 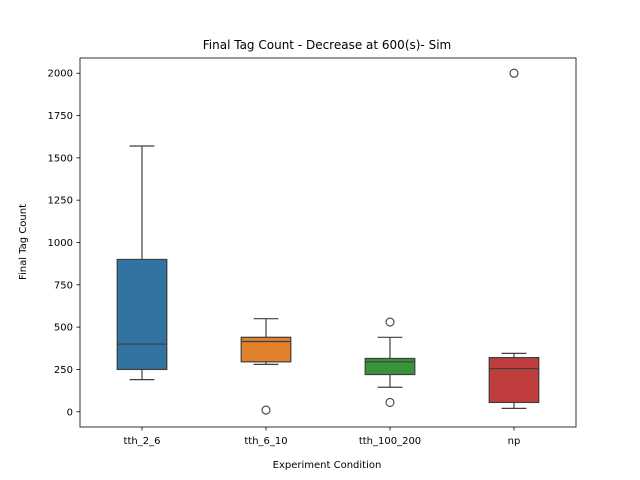 What do you see at coordinates (142, 441) in the screenshot?
I see `x-tick-label: tth_2_6` at bounding box center [142, 441].